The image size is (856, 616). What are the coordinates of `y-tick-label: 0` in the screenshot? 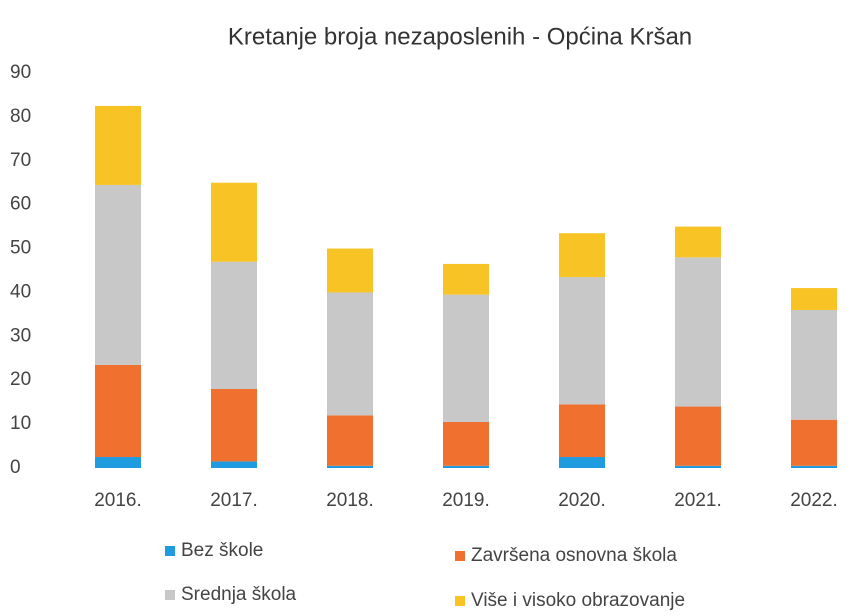 It's located at (15, 467).